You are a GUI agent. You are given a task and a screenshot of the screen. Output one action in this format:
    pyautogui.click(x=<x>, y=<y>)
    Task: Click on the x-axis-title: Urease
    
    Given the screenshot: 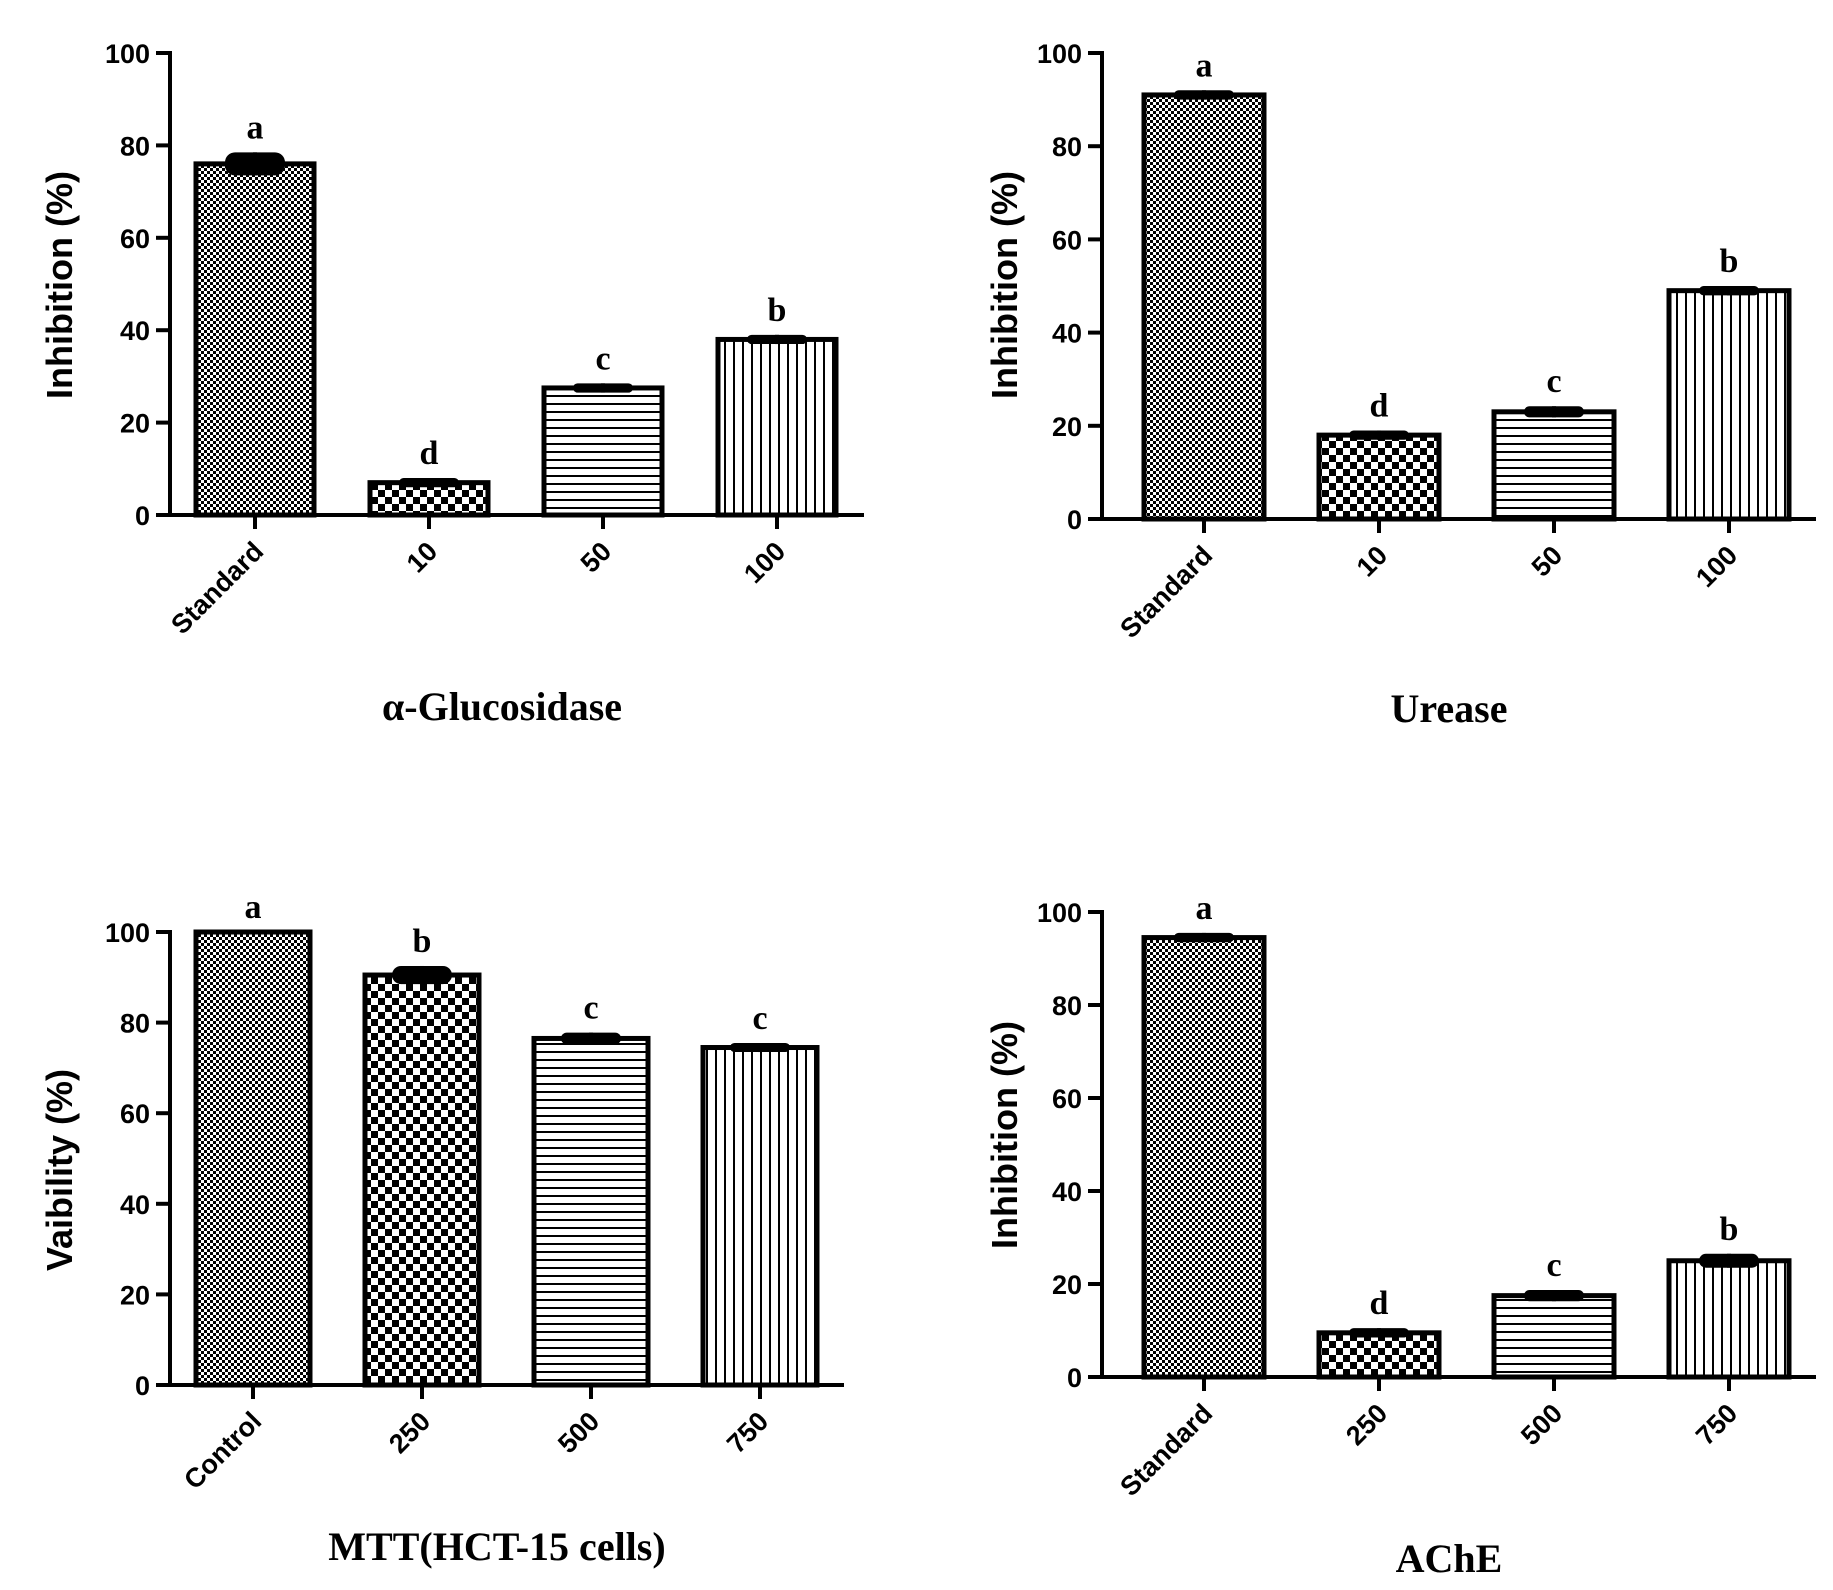 What is the action you would take?
    pyautogui.click(x=1449, y=708)
    